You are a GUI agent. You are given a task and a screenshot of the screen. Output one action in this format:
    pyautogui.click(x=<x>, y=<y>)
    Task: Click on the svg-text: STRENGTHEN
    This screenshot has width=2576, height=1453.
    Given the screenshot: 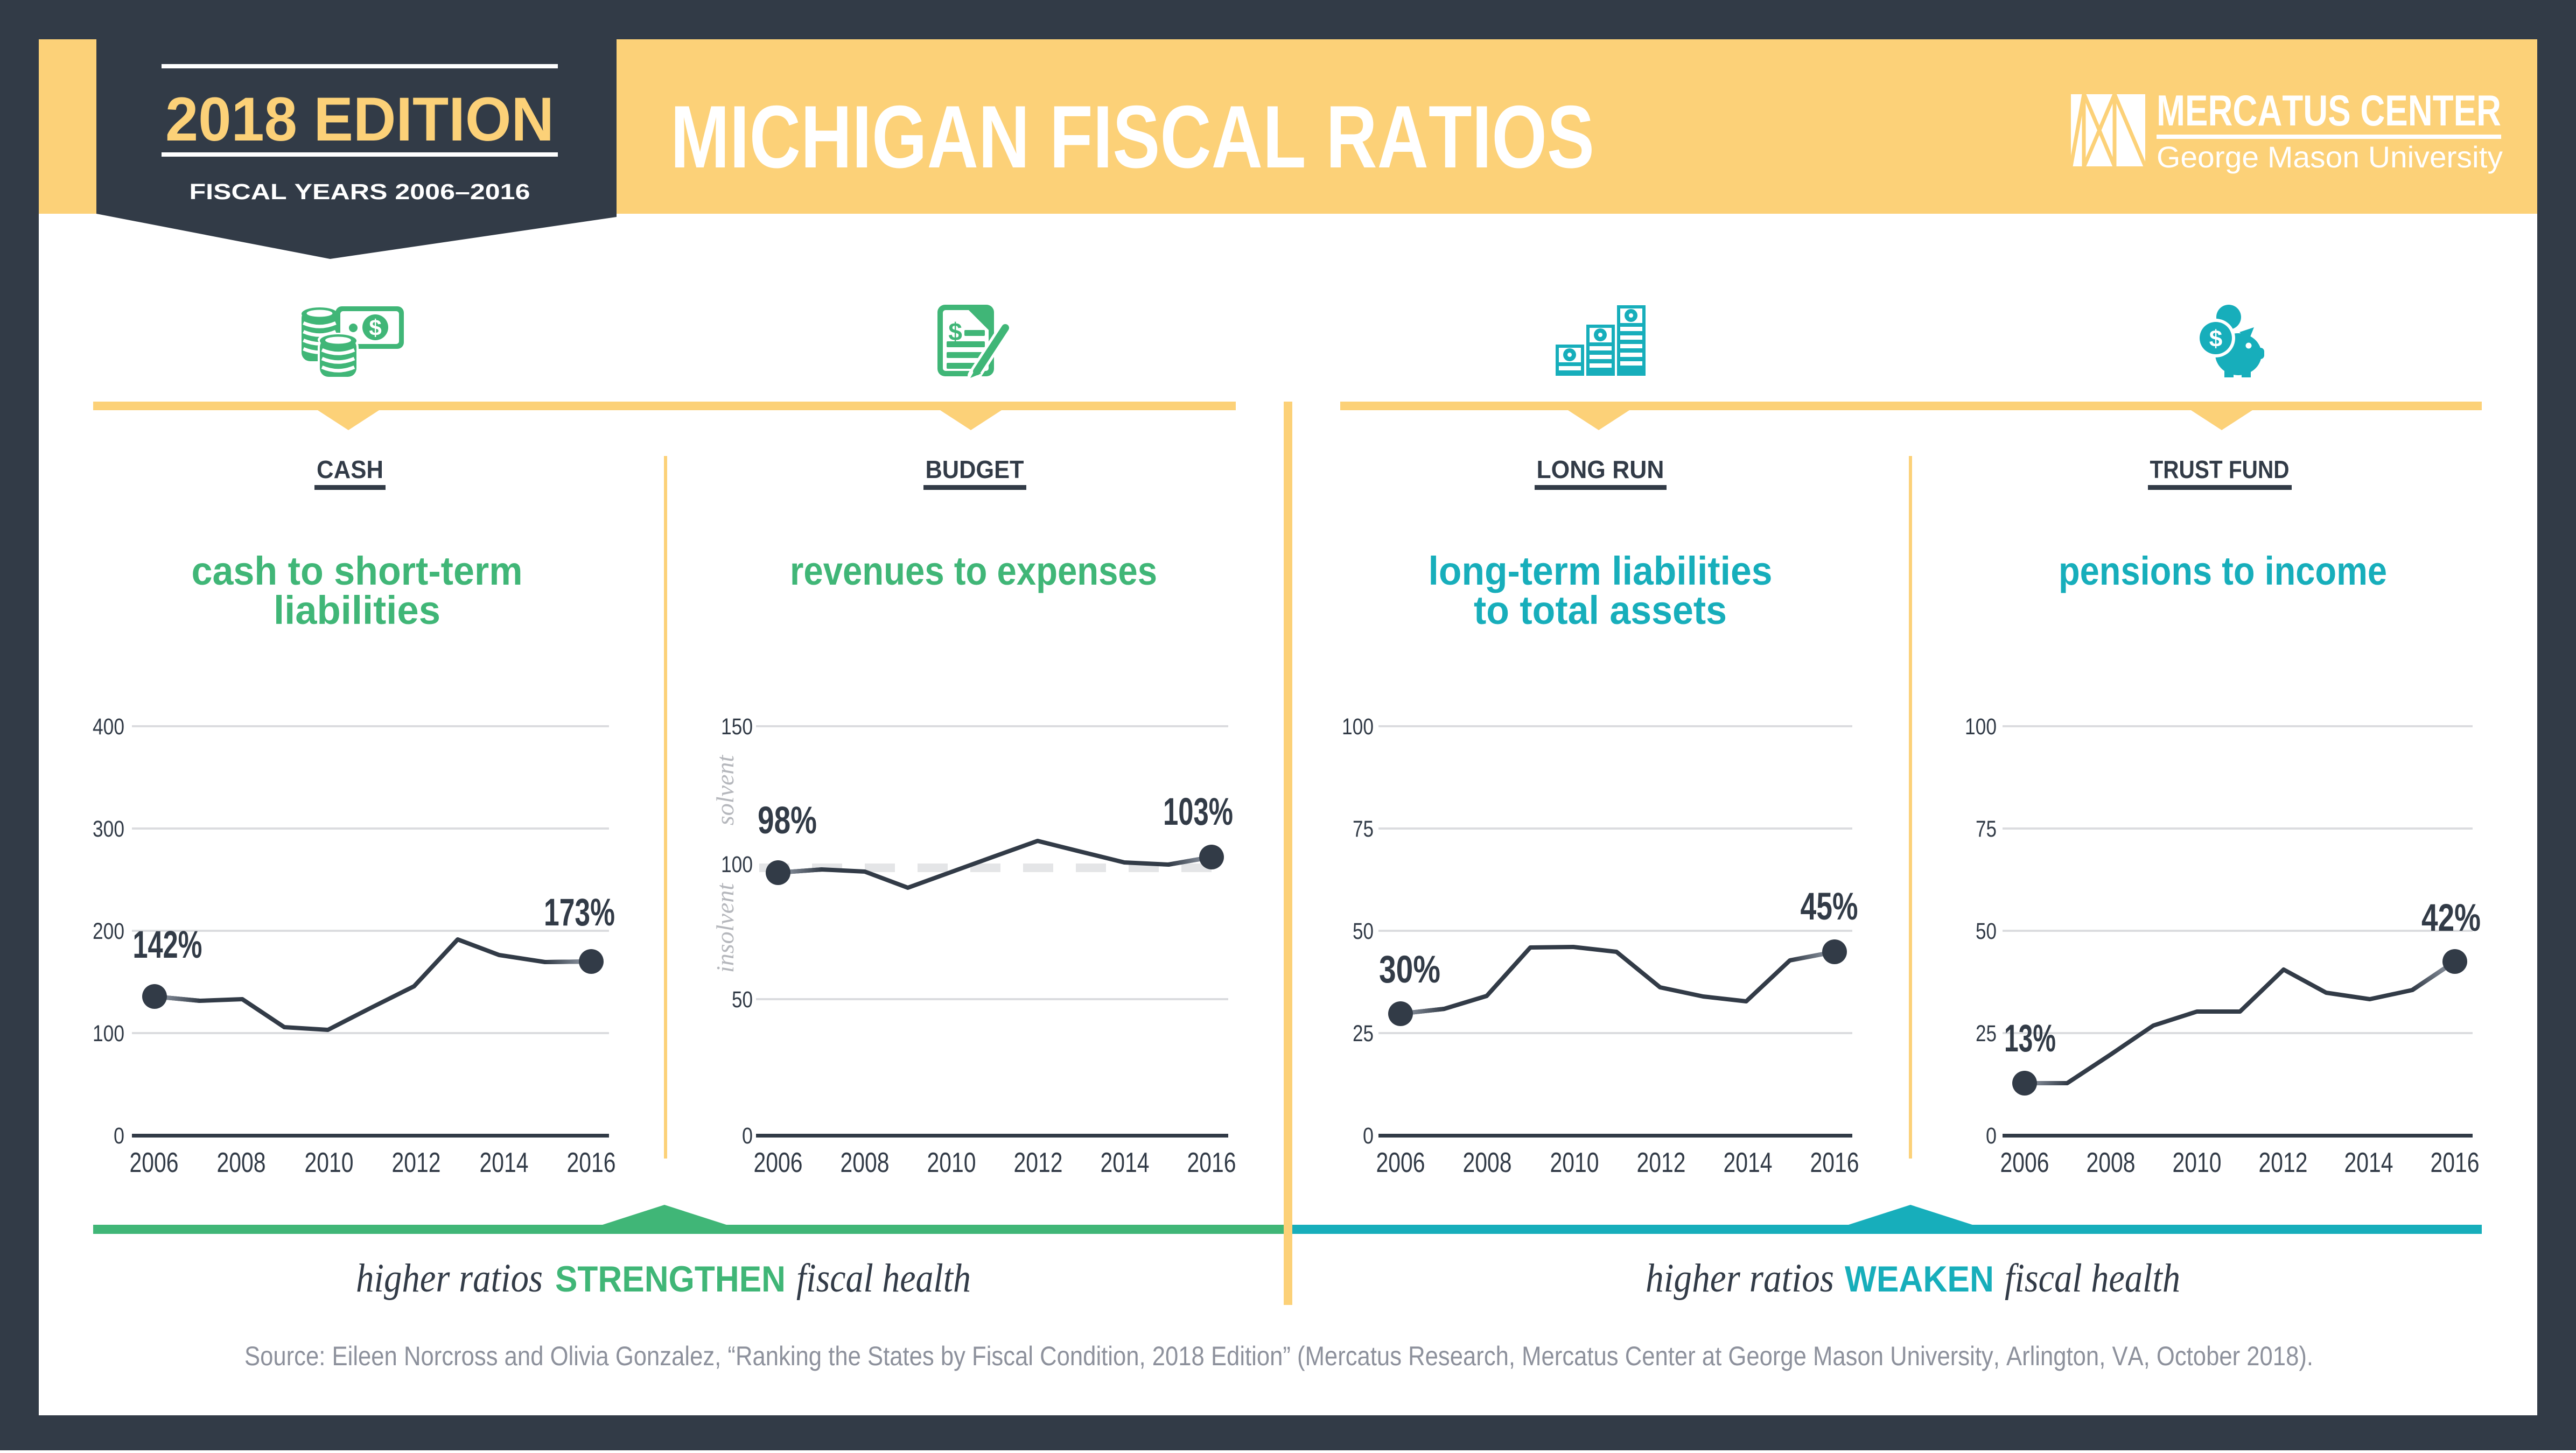 What is the action you would take?
    pyautogui.click(x=670, y=1279)
    